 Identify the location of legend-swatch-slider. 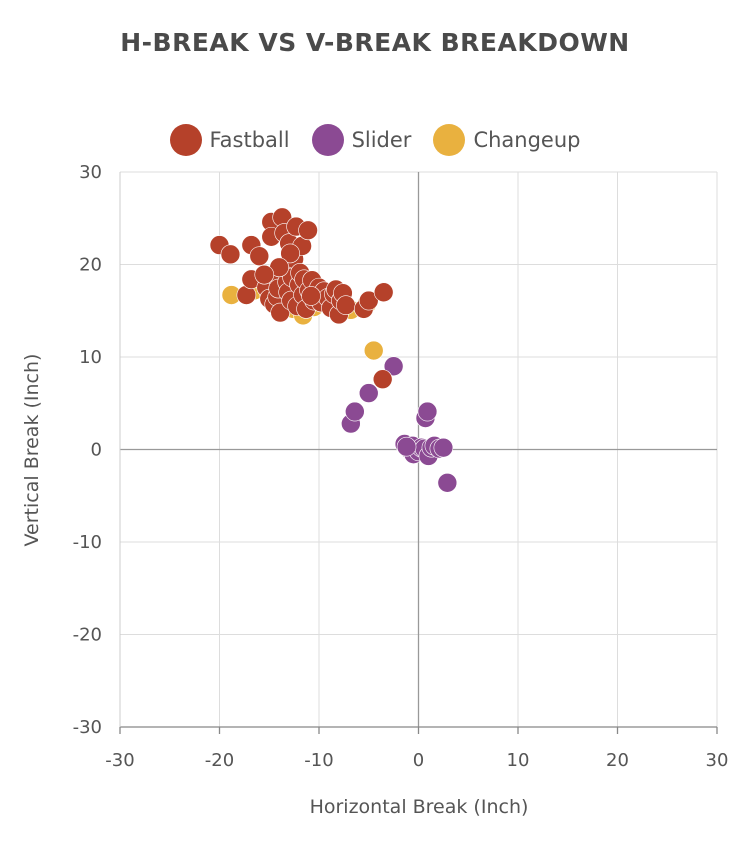
(327, 140).